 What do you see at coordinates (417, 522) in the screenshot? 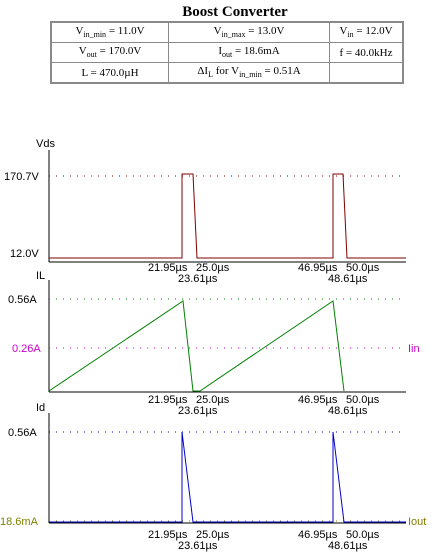
I see `id-iout-label: Iout` at bounding box center [417, 522].